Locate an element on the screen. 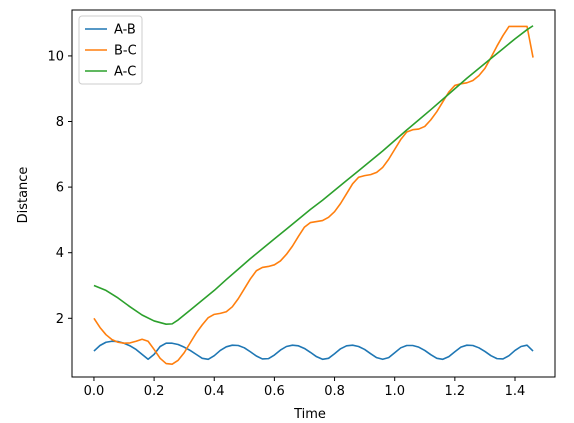 The width and height of the screenshot is (574, 423). y-tick-label: 6 is located at coordinates (60, 188).